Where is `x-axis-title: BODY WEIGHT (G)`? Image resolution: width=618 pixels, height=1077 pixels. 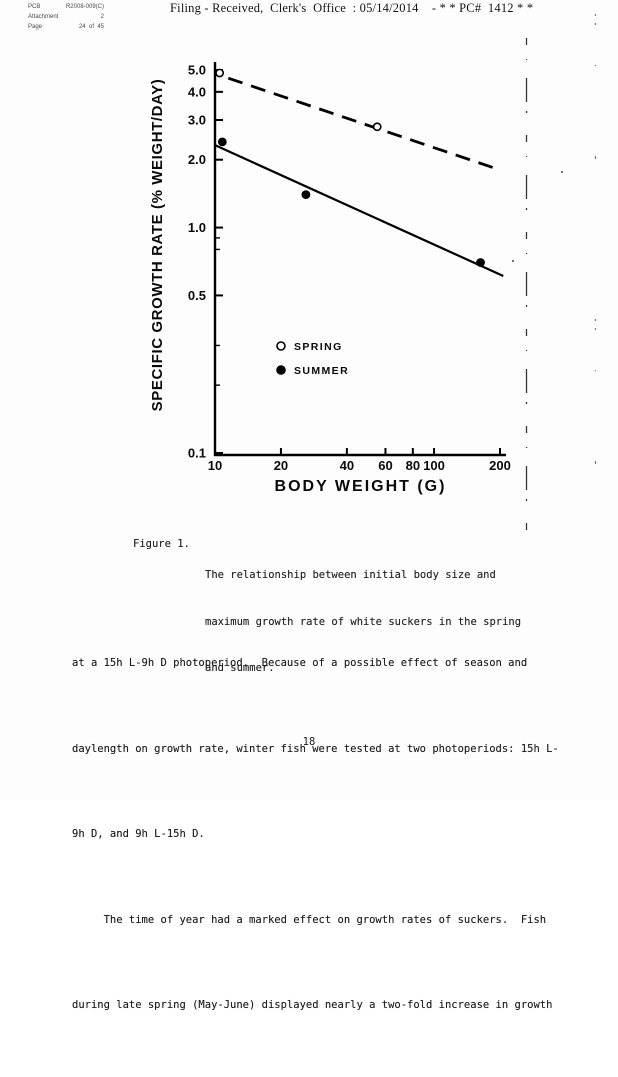 x-axis-title: BODY WEIGHT (G) is located at coordinates (361, 486).